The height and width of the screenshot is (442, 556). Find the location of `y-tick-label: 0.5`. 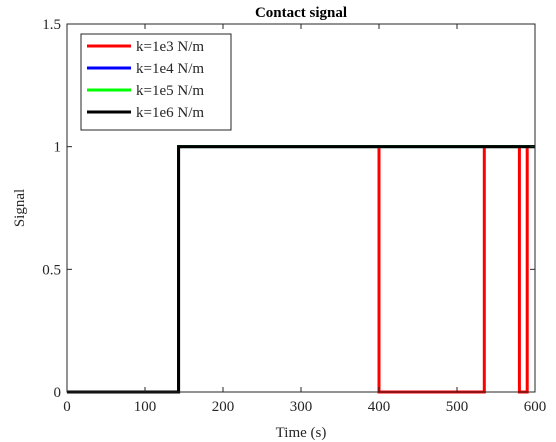

y-tick-label: 0.5 is located at coordinates (51, 270).